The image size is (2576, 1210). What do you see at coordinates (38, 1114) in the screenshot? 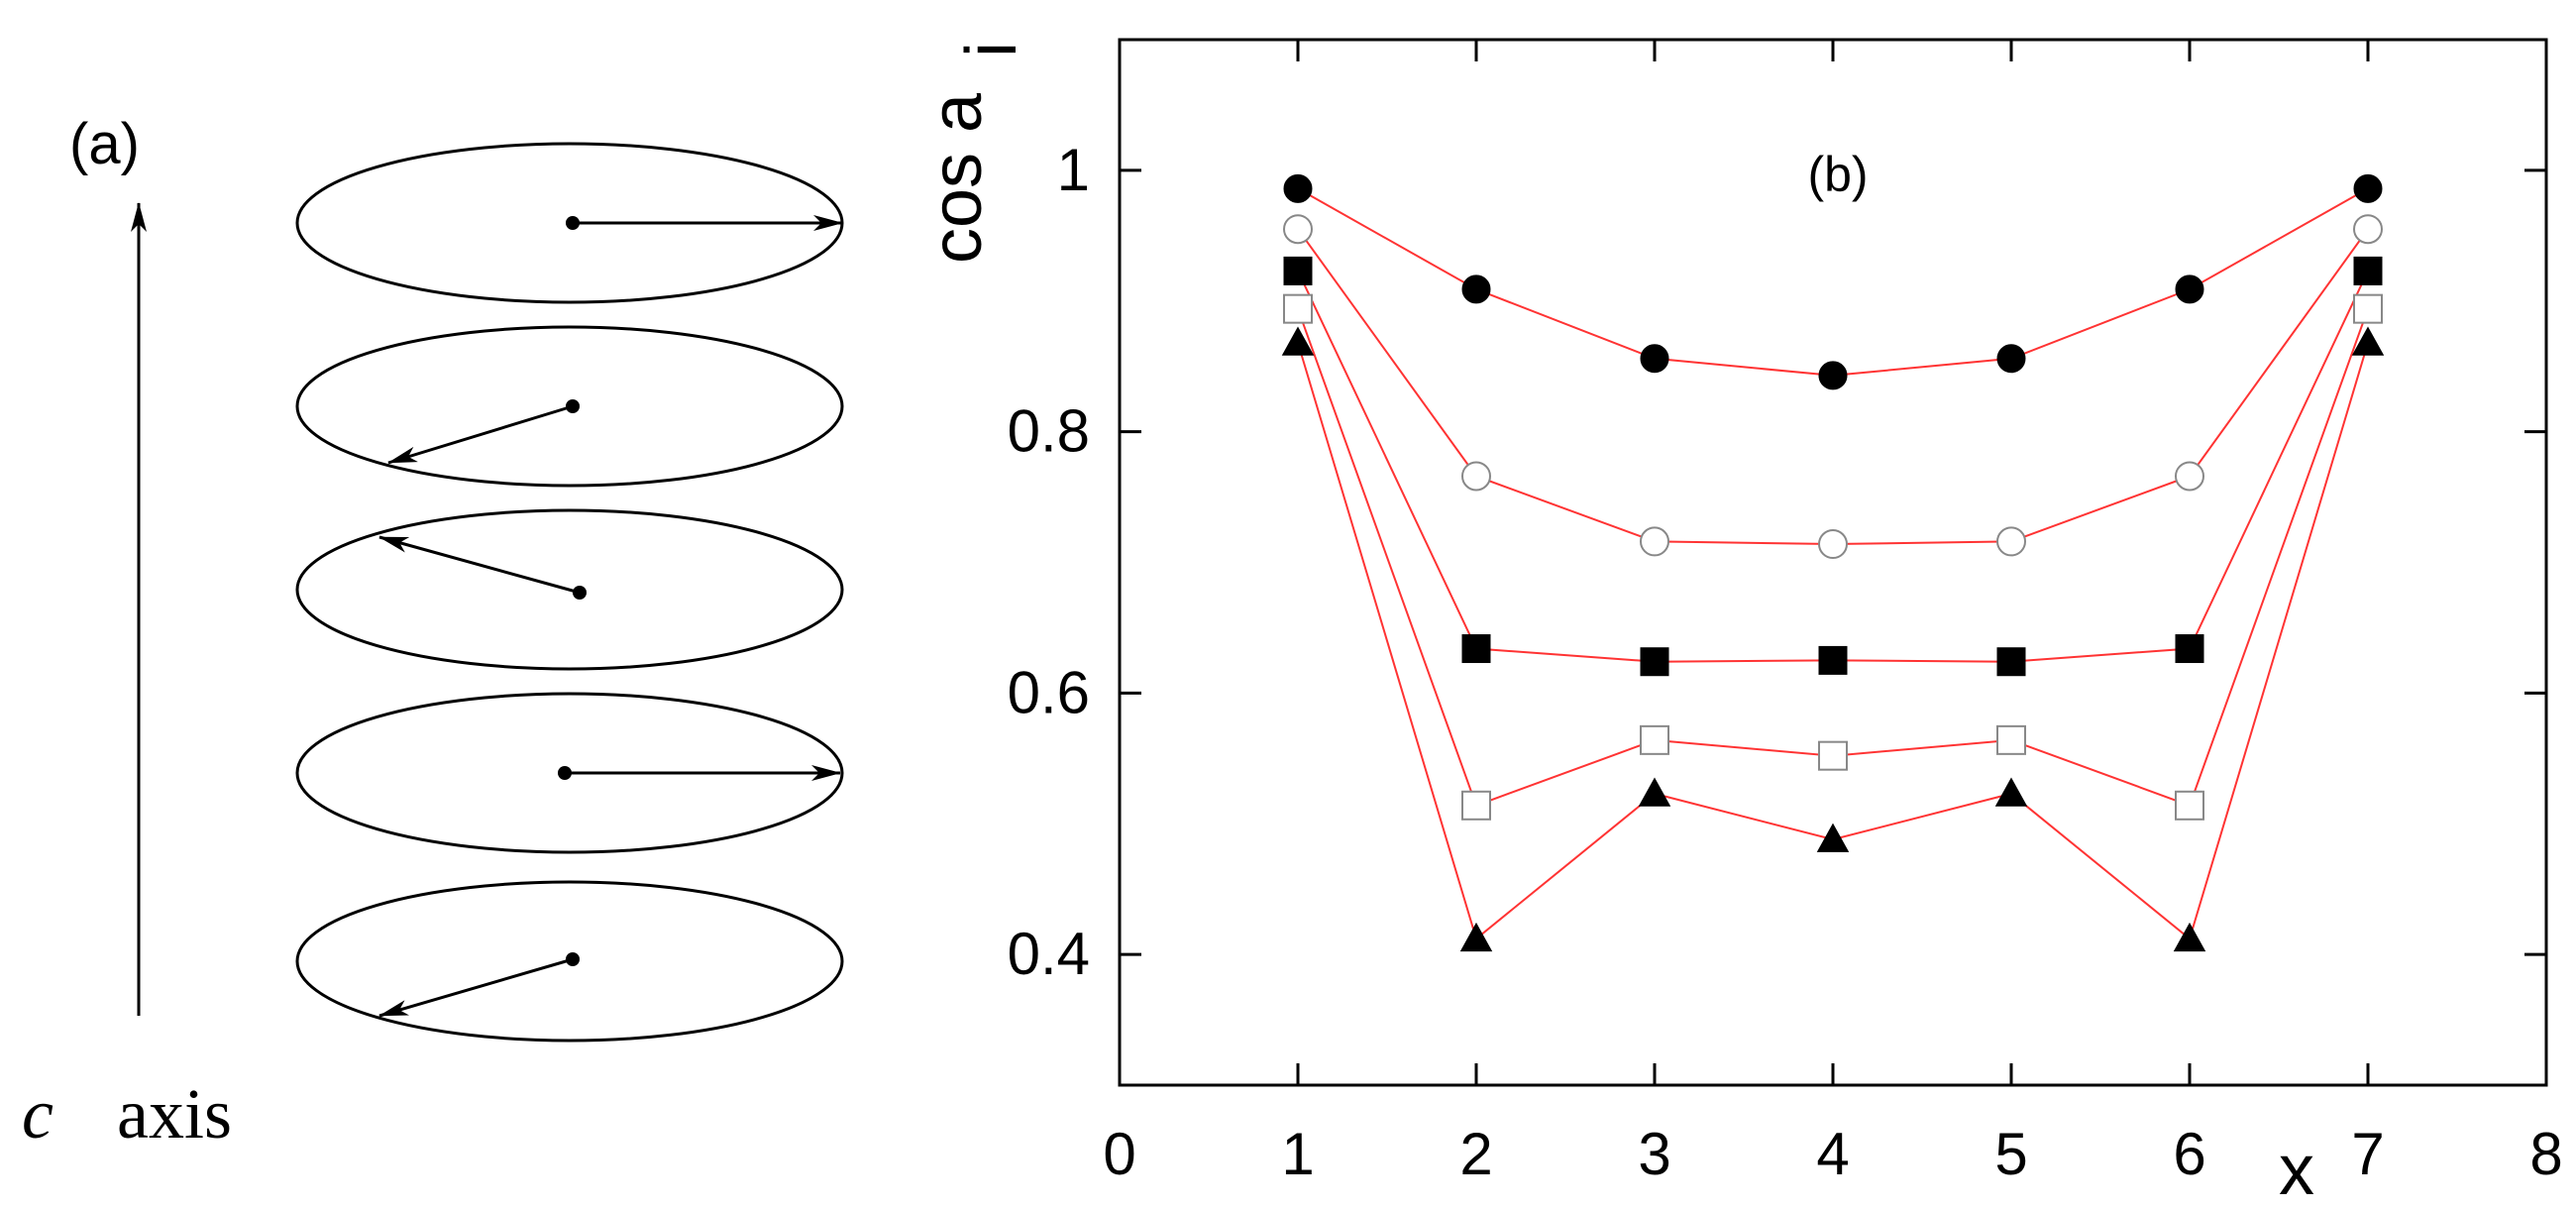
I see `c-axis-label-c: c` at bounding box center [38, 1114].